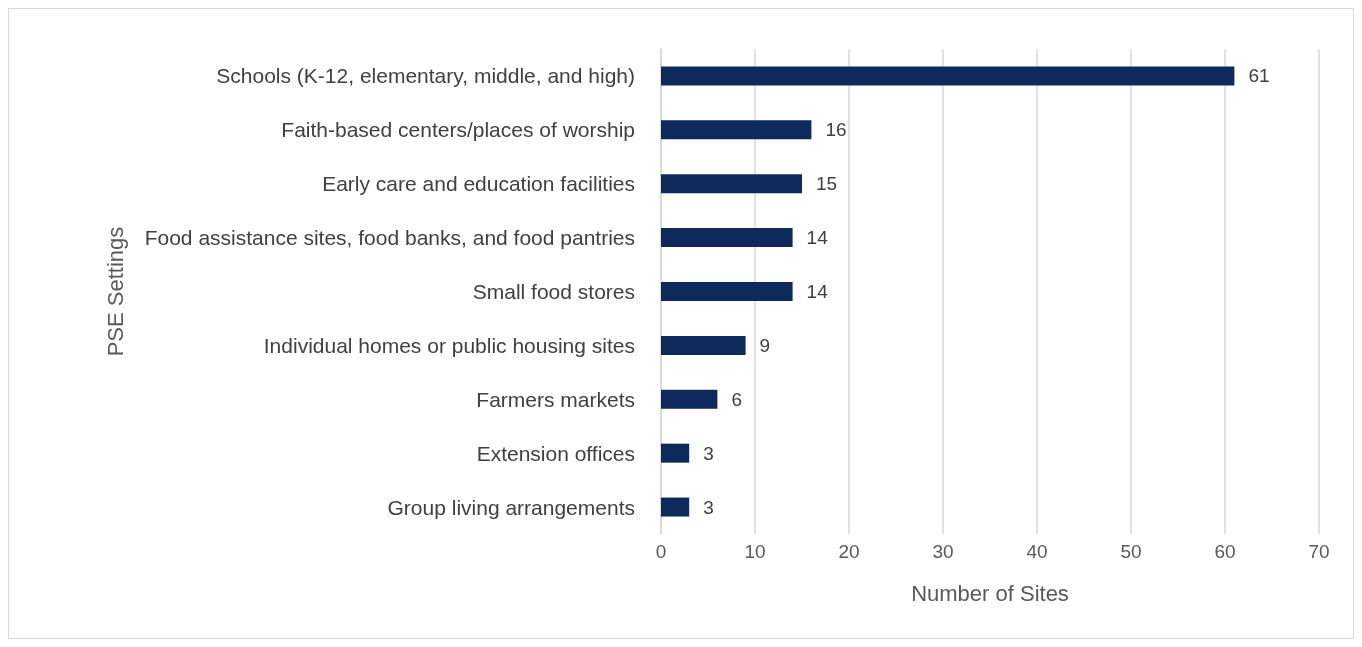 The width and height of the screenshot is (1362, 647). I want to click on x-tick-label: 70, so click(1319, 551).